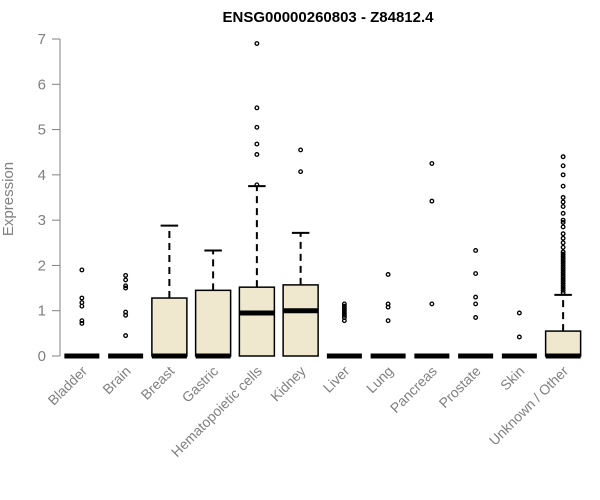 The image size is (600, 500). What do you see at coordinates (42, 220) in the screenshot?
I see `y-tick-label: 3` at bounding box center [42, 220].